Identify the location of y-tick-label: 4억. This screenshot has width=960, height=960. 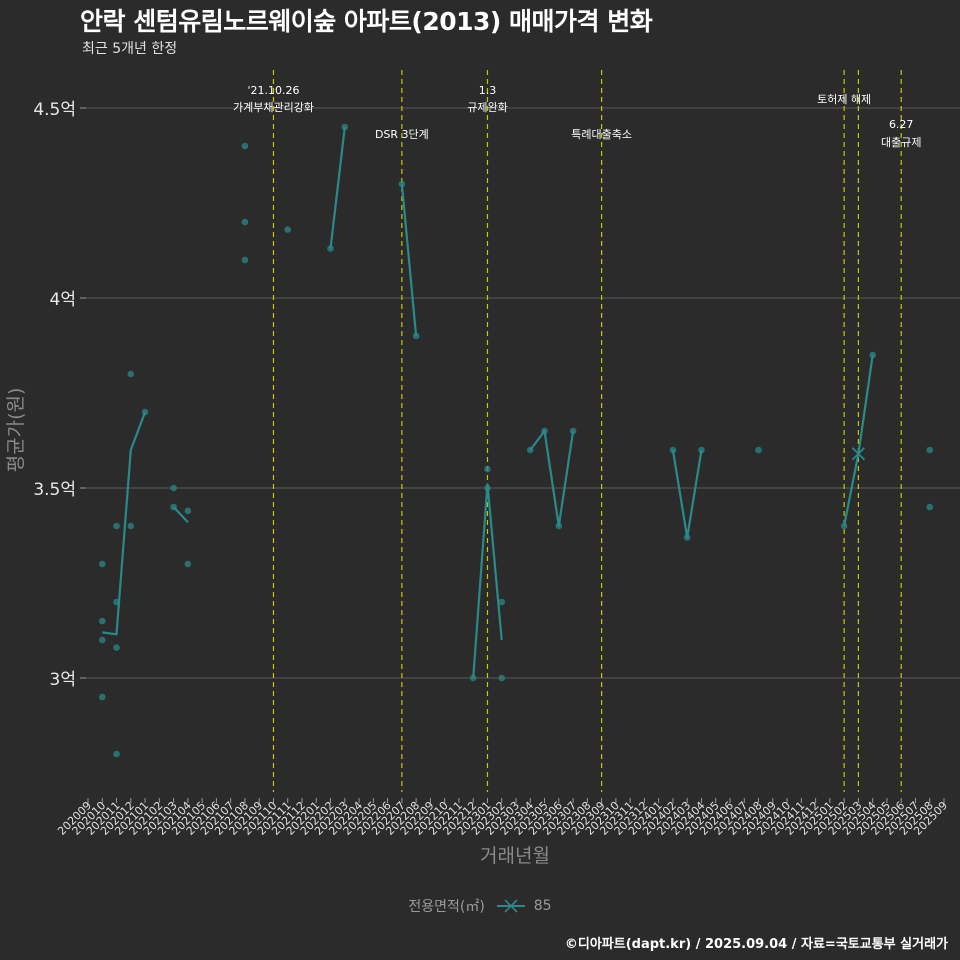
(63, 300).